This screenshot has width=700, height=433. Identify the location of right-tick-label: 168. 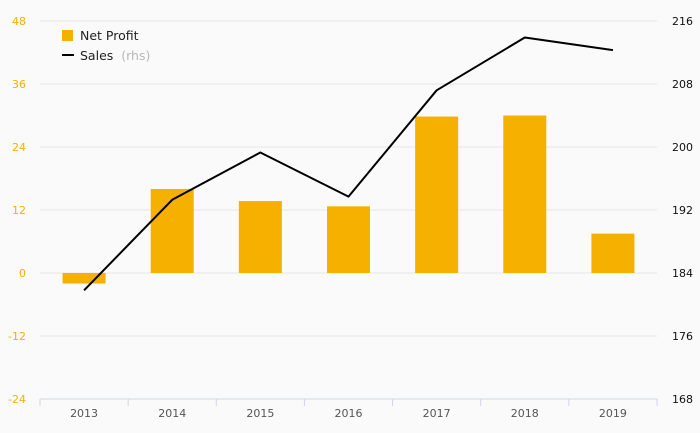
(682, 399).